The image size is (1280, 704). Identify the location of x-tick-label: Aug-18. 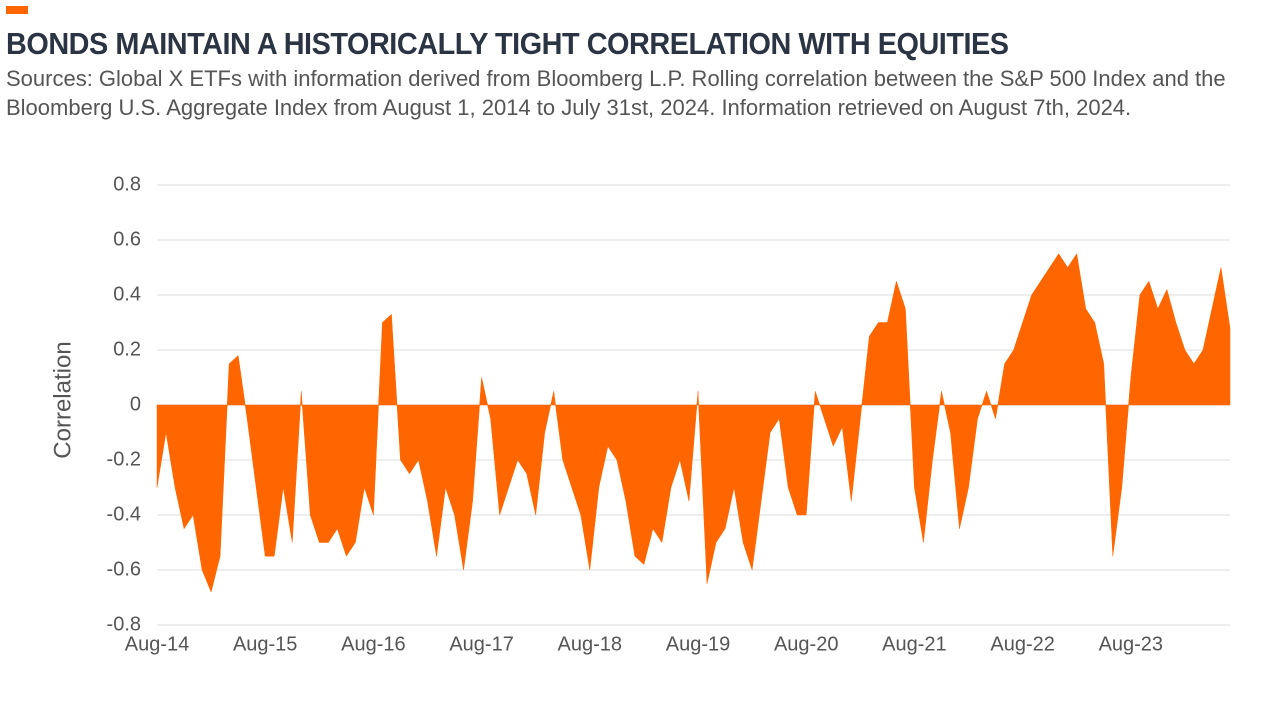
(590, 644).